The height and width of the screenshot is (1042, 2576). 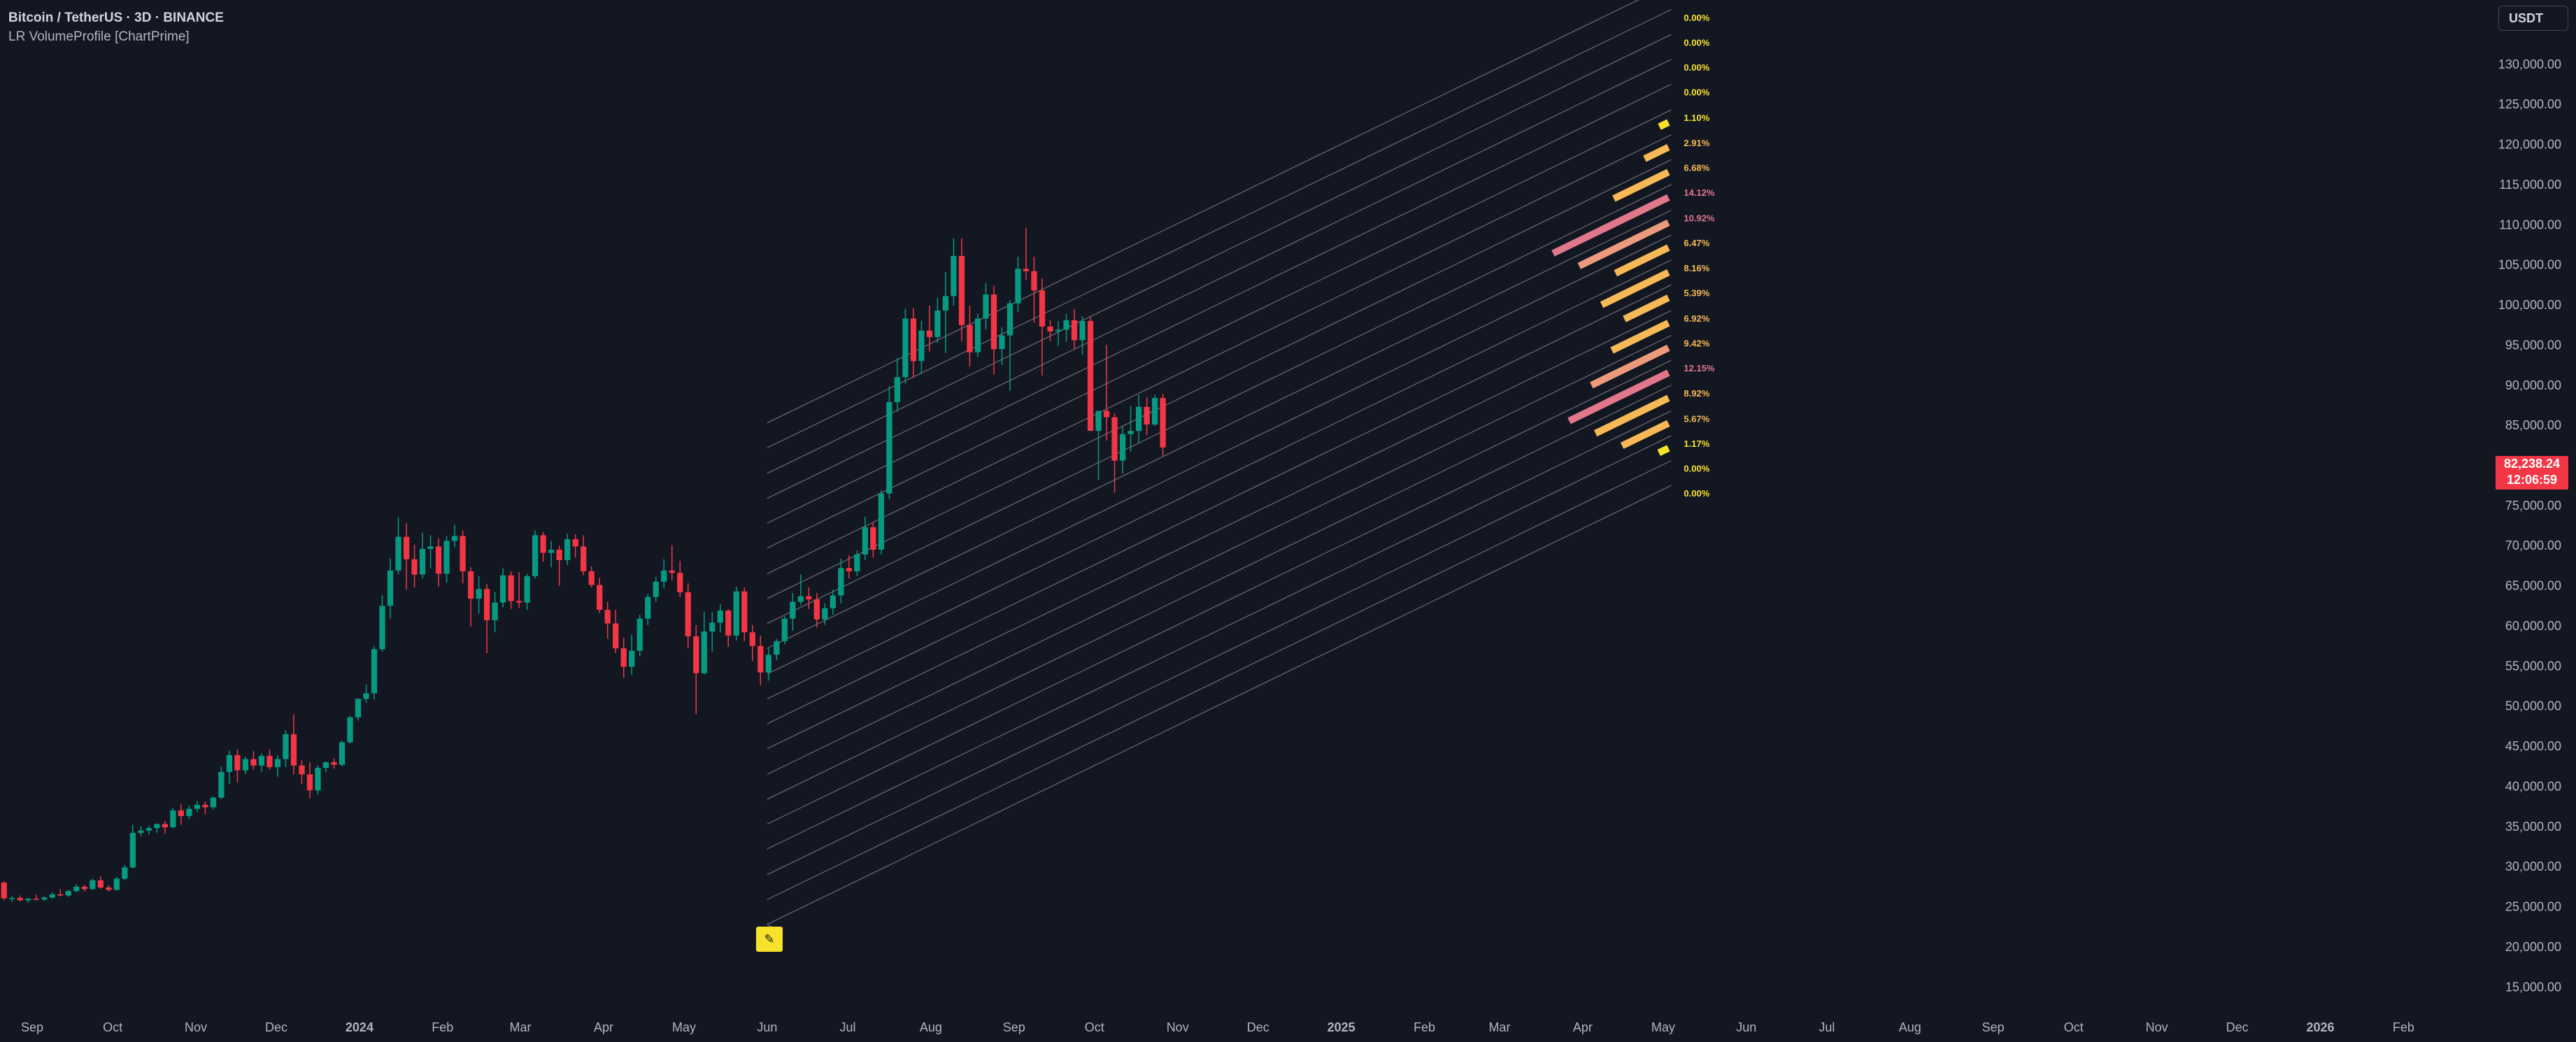 I want to click on indicator-name: LR VolumeProfile [ChartPrime], so click(x=99, y=36).